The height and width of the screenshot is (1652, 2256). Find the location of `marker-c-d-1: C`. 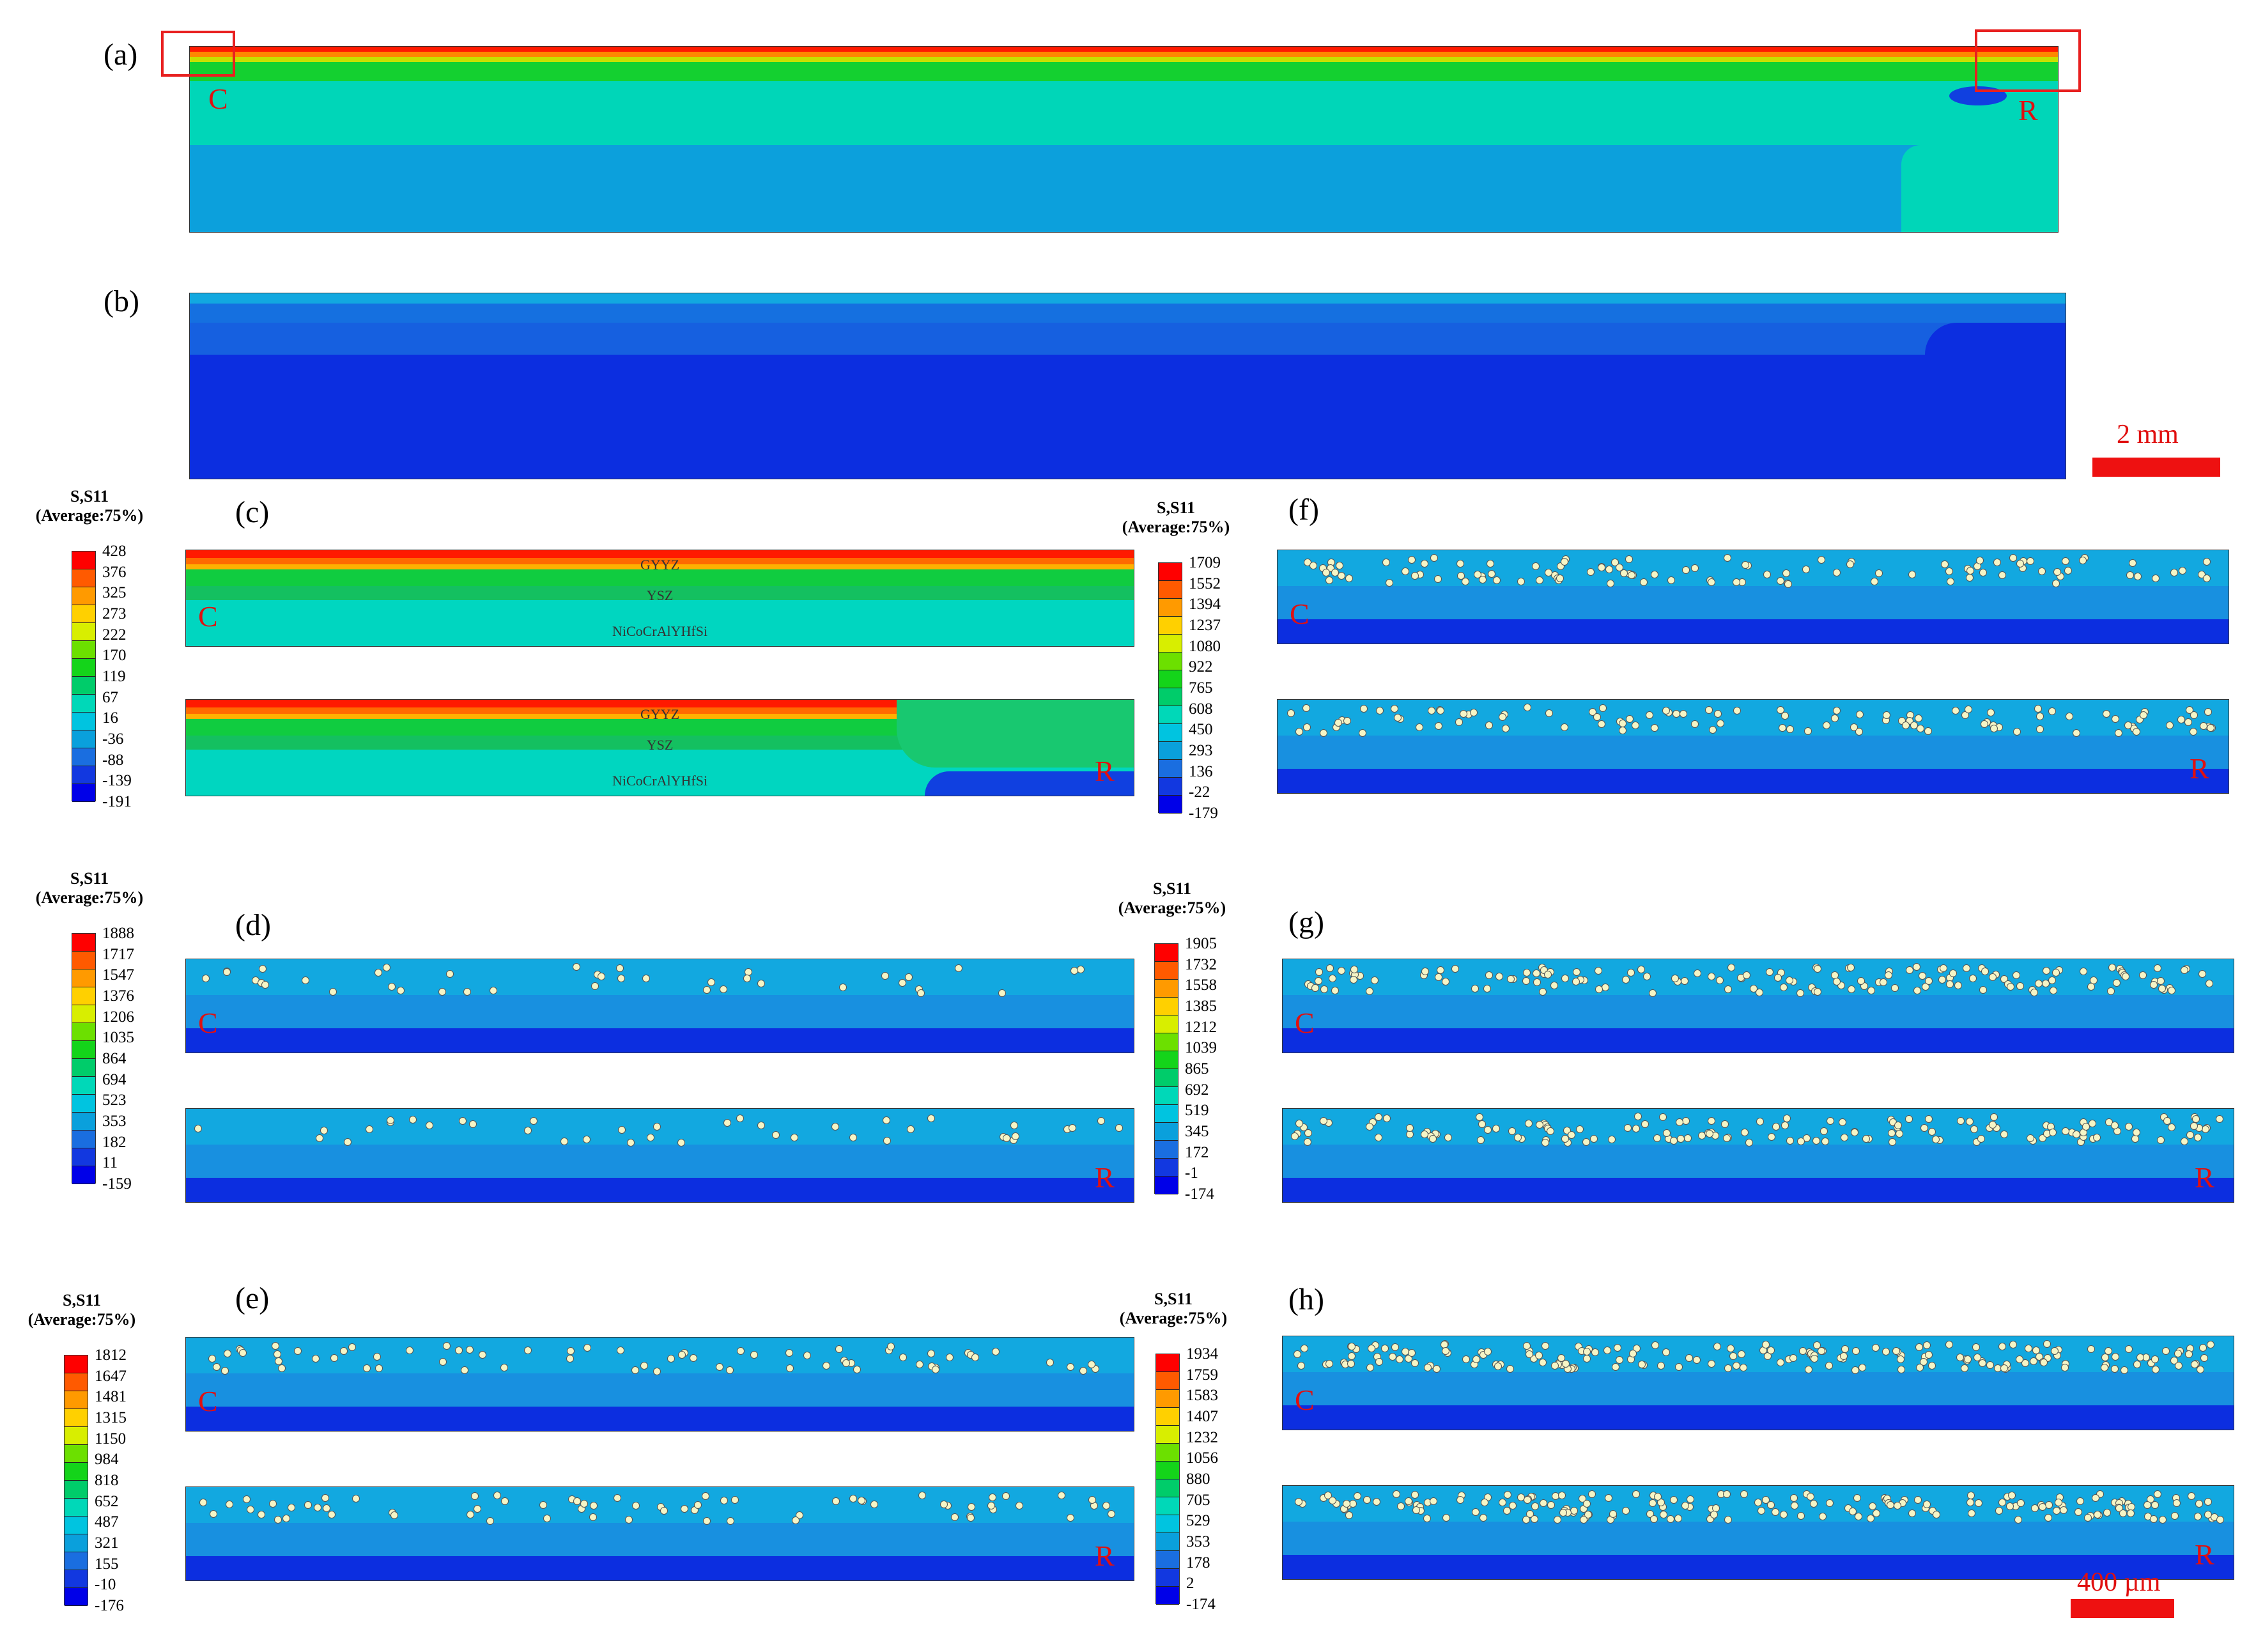

marker-c-d-1: C is located at coordinates (208, 1023).